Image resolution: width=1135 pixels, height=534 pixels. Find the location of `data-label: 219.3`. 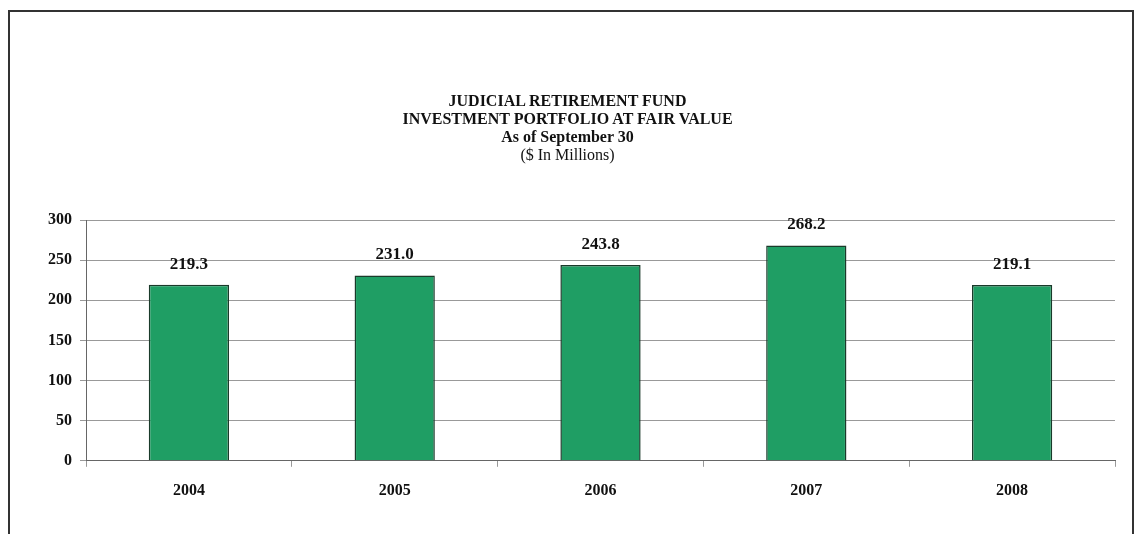

data-label: 219.3 is located at coordinates (189, 263).